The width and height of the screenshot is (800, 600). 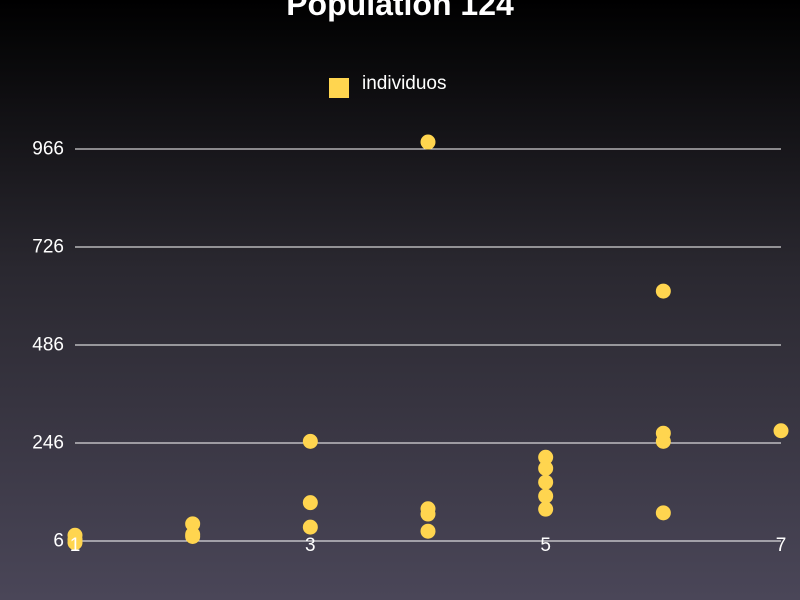 What do you see at coordinates (48, 443) in the screenshot?
I see `y-tick-label: 246` at bounding box center [48, 443].